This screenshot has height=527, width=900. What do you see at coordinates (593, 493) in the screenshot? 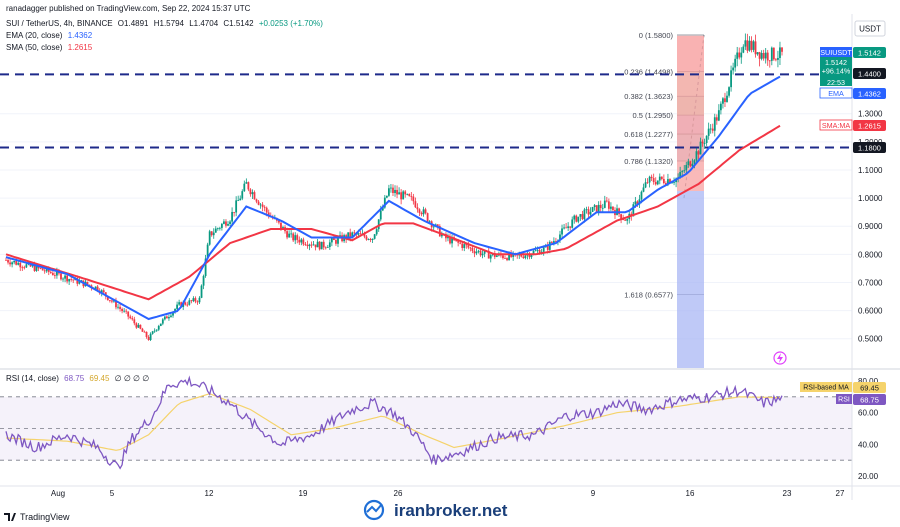
I see `date-axis-label: 9` at bounding box center [593, 493].